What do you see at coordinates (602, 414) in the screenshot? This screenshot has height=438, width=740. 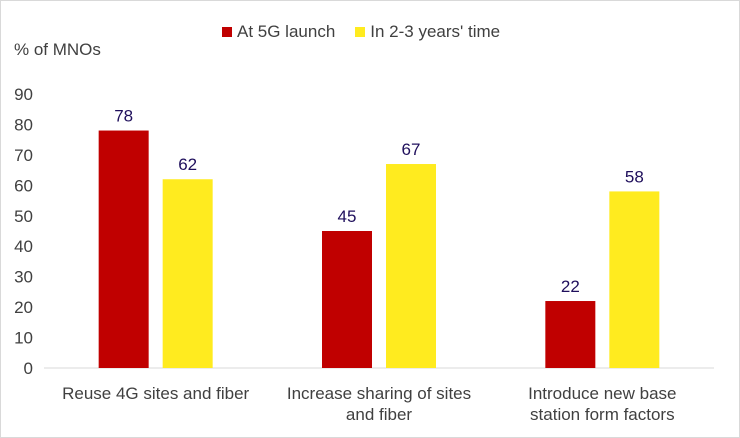 I see `x-tick-label: station form factors` at bounding box center [602, 414].